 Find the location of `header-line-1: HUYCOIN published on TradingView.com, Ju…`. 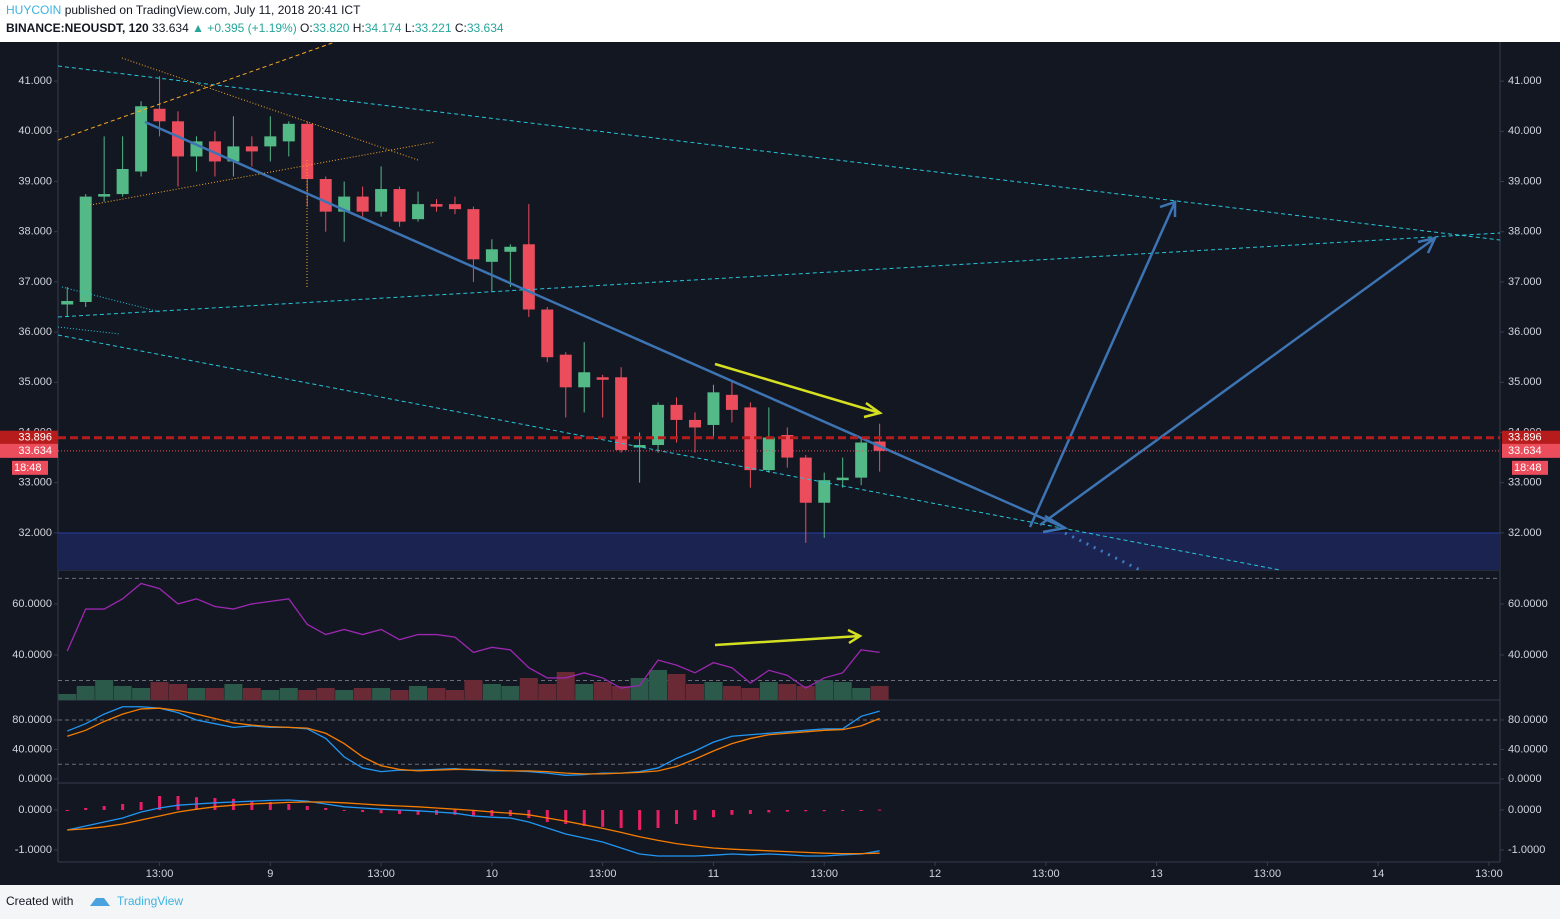

header-line-1: HUYCOIN published on TradingView.com, Ju… is located at coordinates (183, 10).